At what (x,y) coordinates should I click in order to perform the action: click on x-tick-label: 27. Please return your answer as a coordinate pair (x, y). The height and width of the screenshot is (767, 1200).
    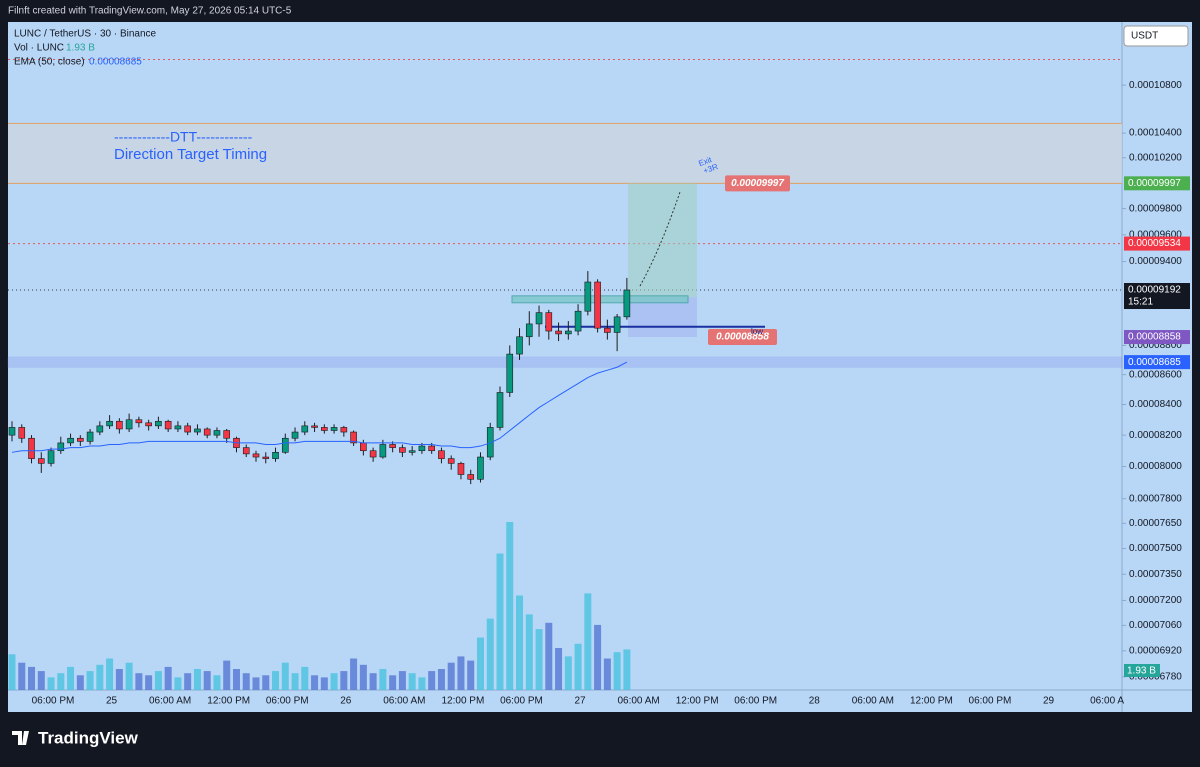
    Looking at the image, I should click on (580, 701).